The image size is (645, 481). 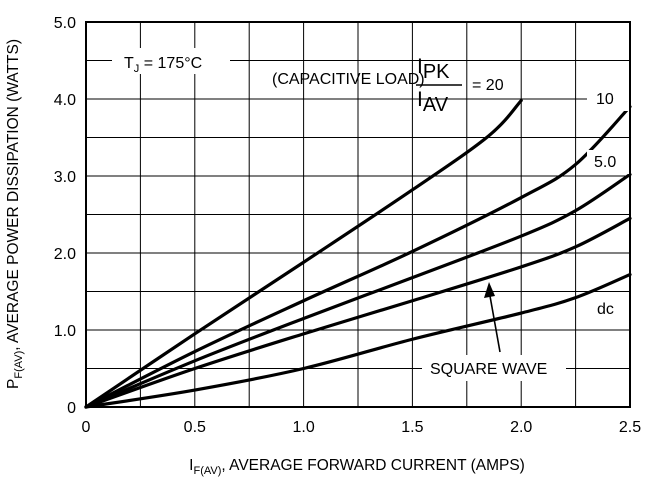 I want to click on iav-label: IAV, so click(x=433, y=102).